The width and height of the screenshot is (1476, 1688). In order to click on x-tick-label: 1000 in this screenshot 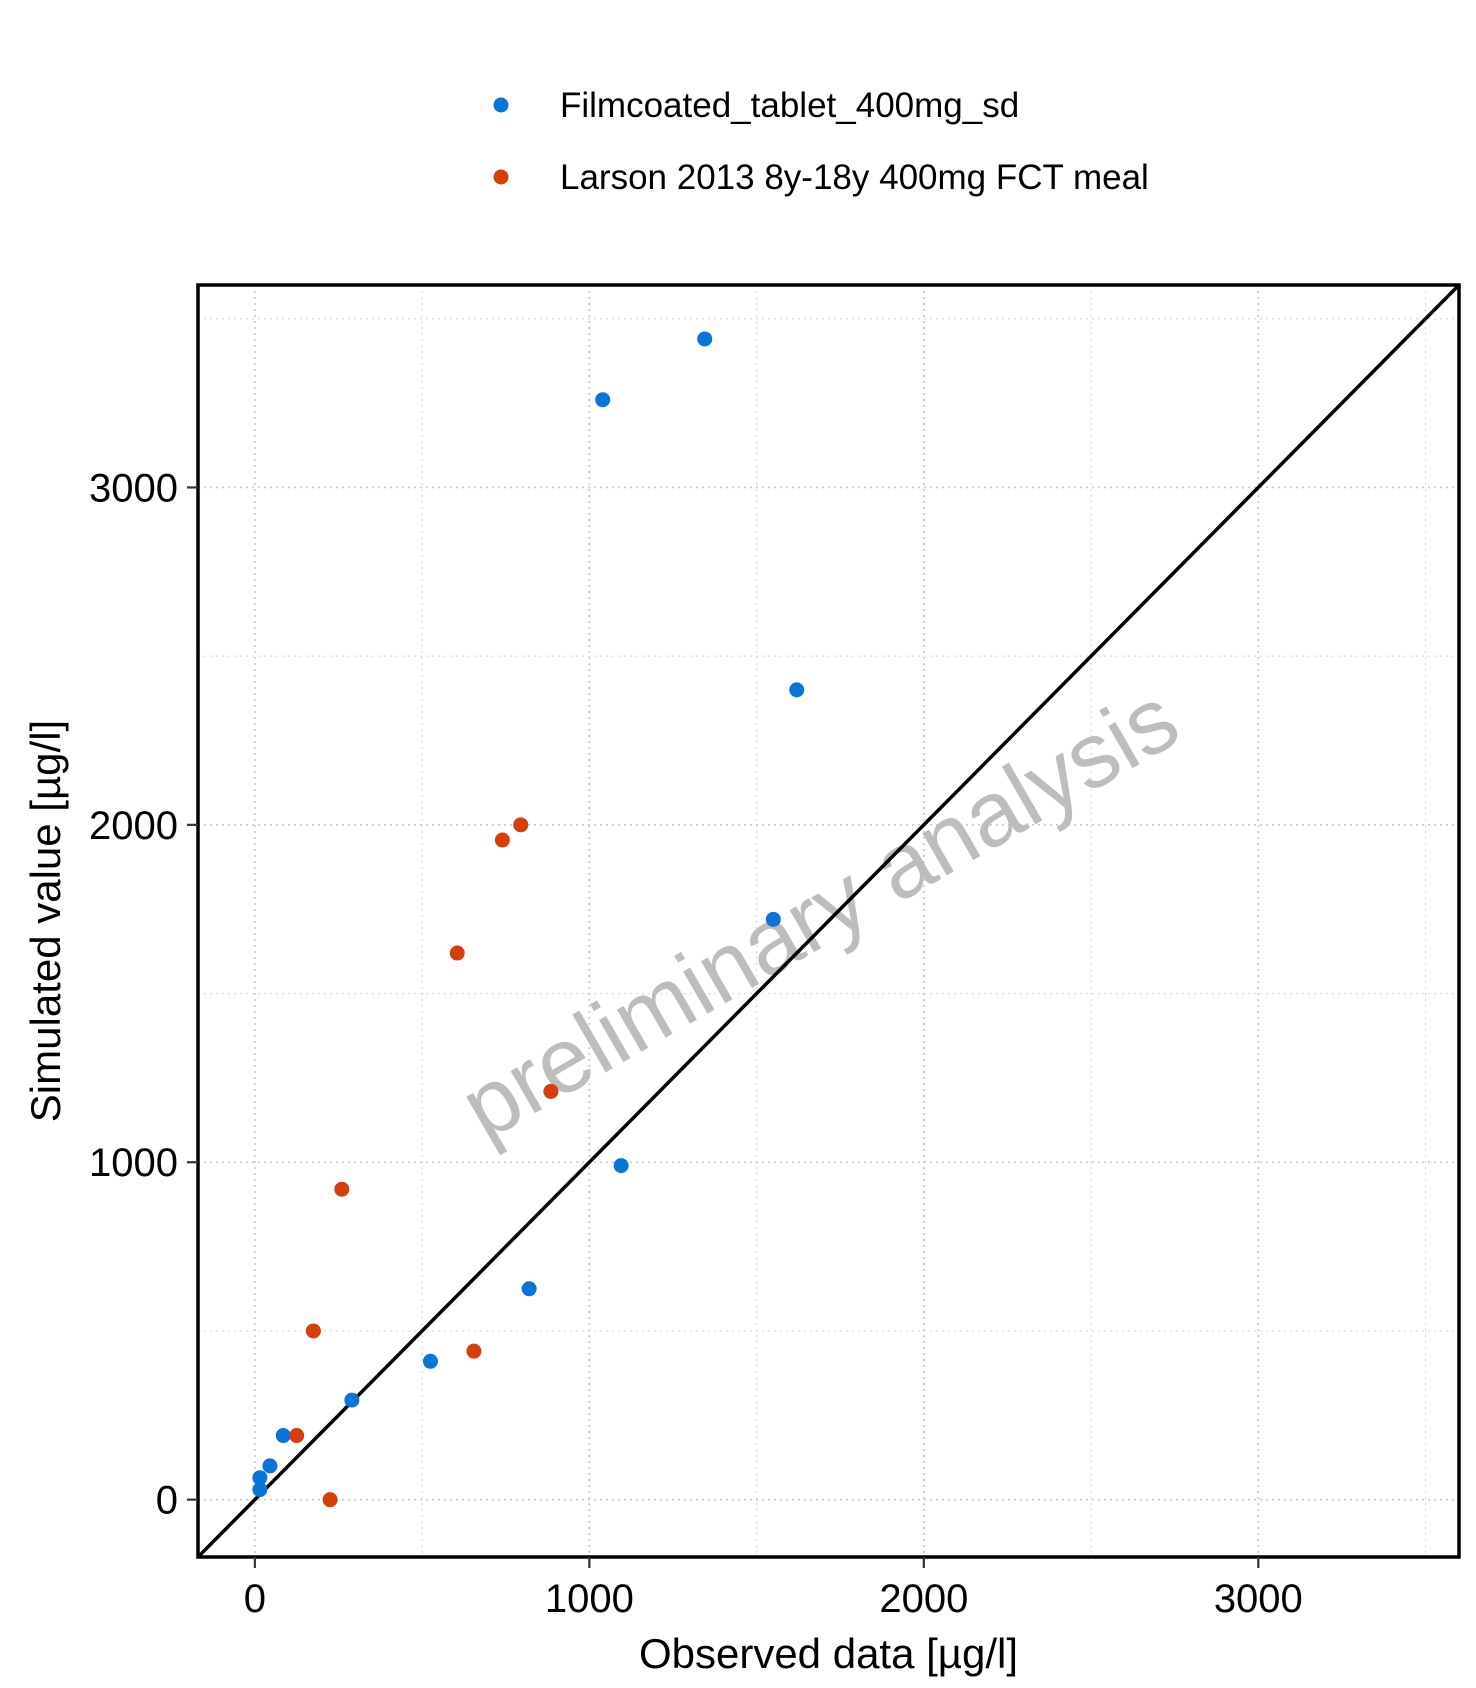, I will do `click(589, 1599)`.